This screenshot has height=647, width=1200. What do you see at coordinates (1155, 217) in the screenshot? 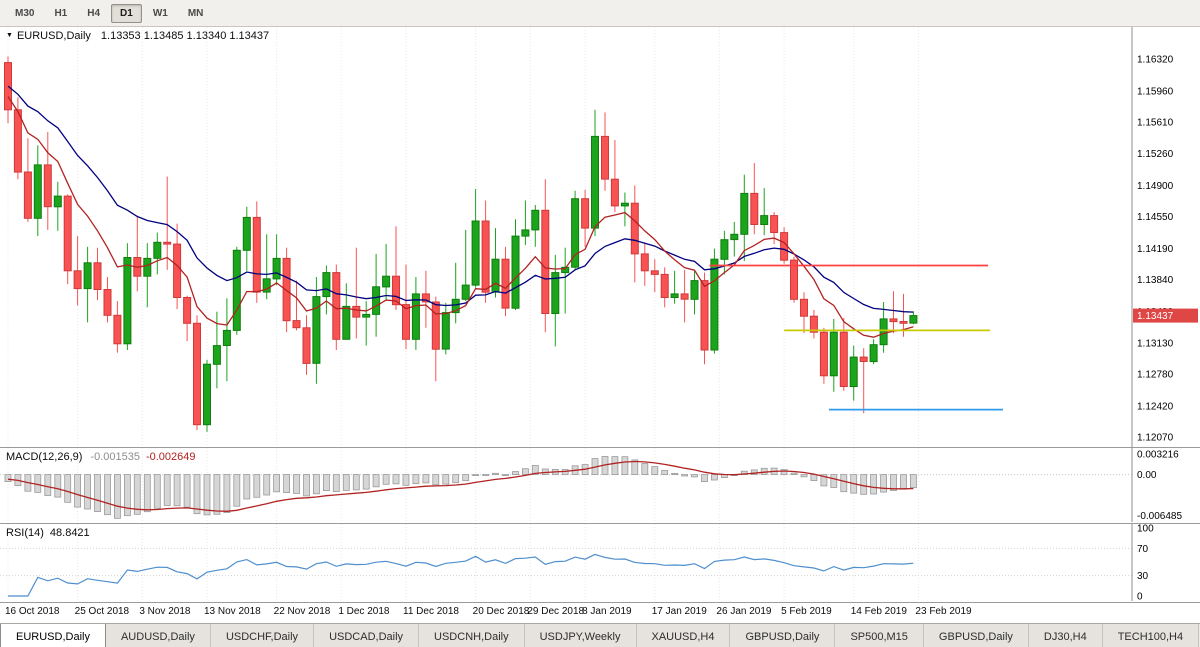
I see `price-axis-tick: 1.14550` at bounding box center [1155, 217].